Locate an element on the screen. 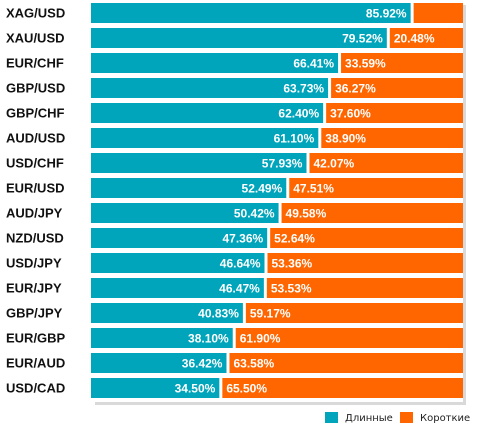 The width and height of the screenshot is (483, 432). long-bar-eur-chf is located at coordinates (215, 63).